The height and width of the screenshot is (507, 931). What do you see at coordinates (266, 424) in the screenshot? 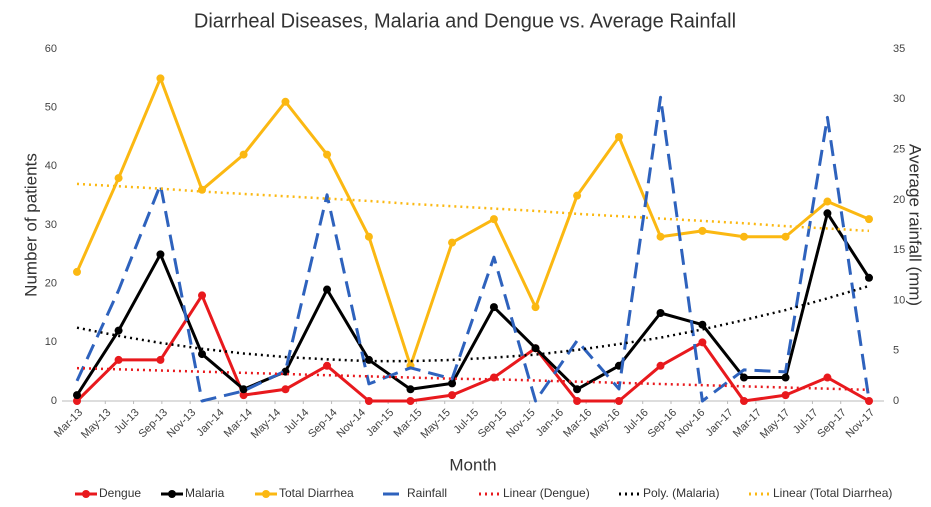
I see `x-tick-label: May-14` at bounding box center [266, 424].